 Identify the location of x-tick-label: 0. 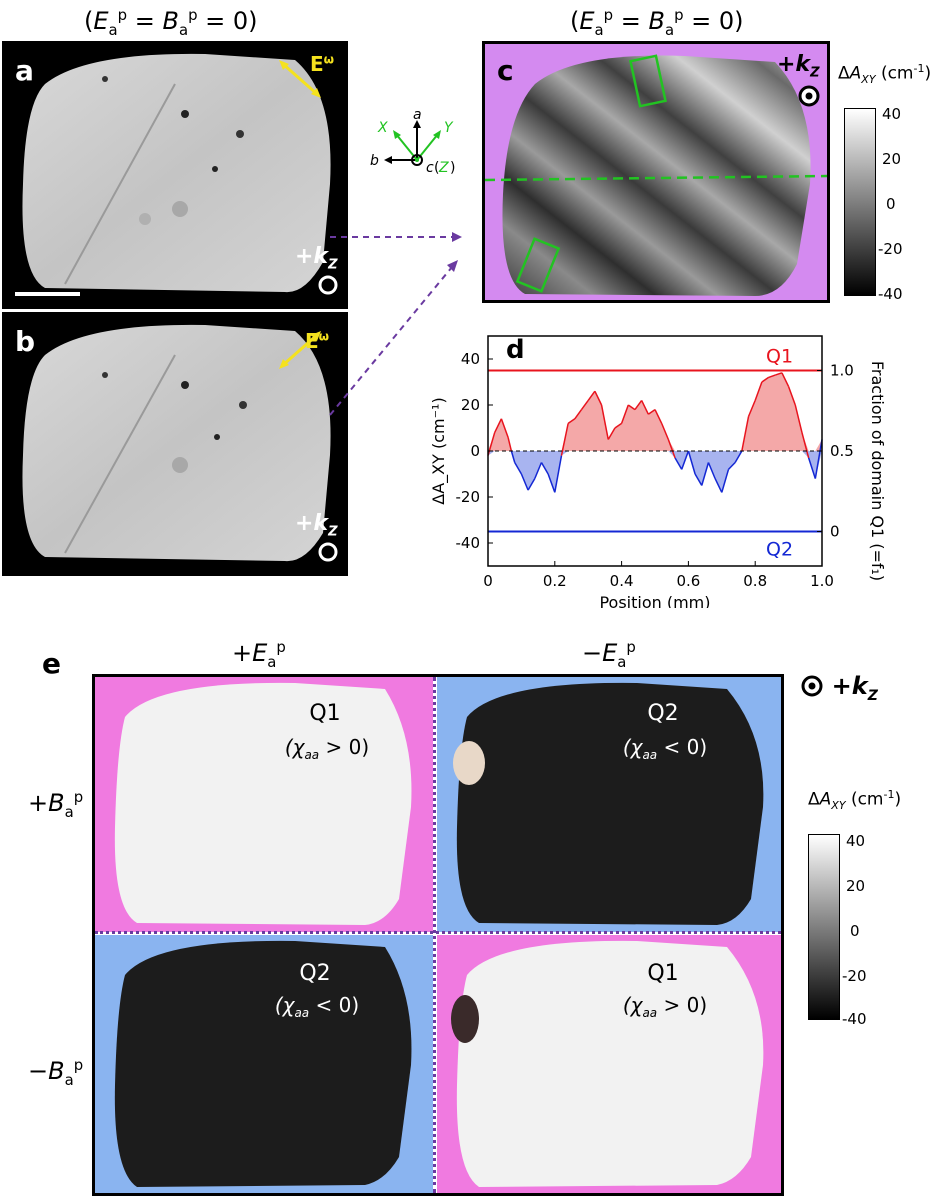
(488, 581).